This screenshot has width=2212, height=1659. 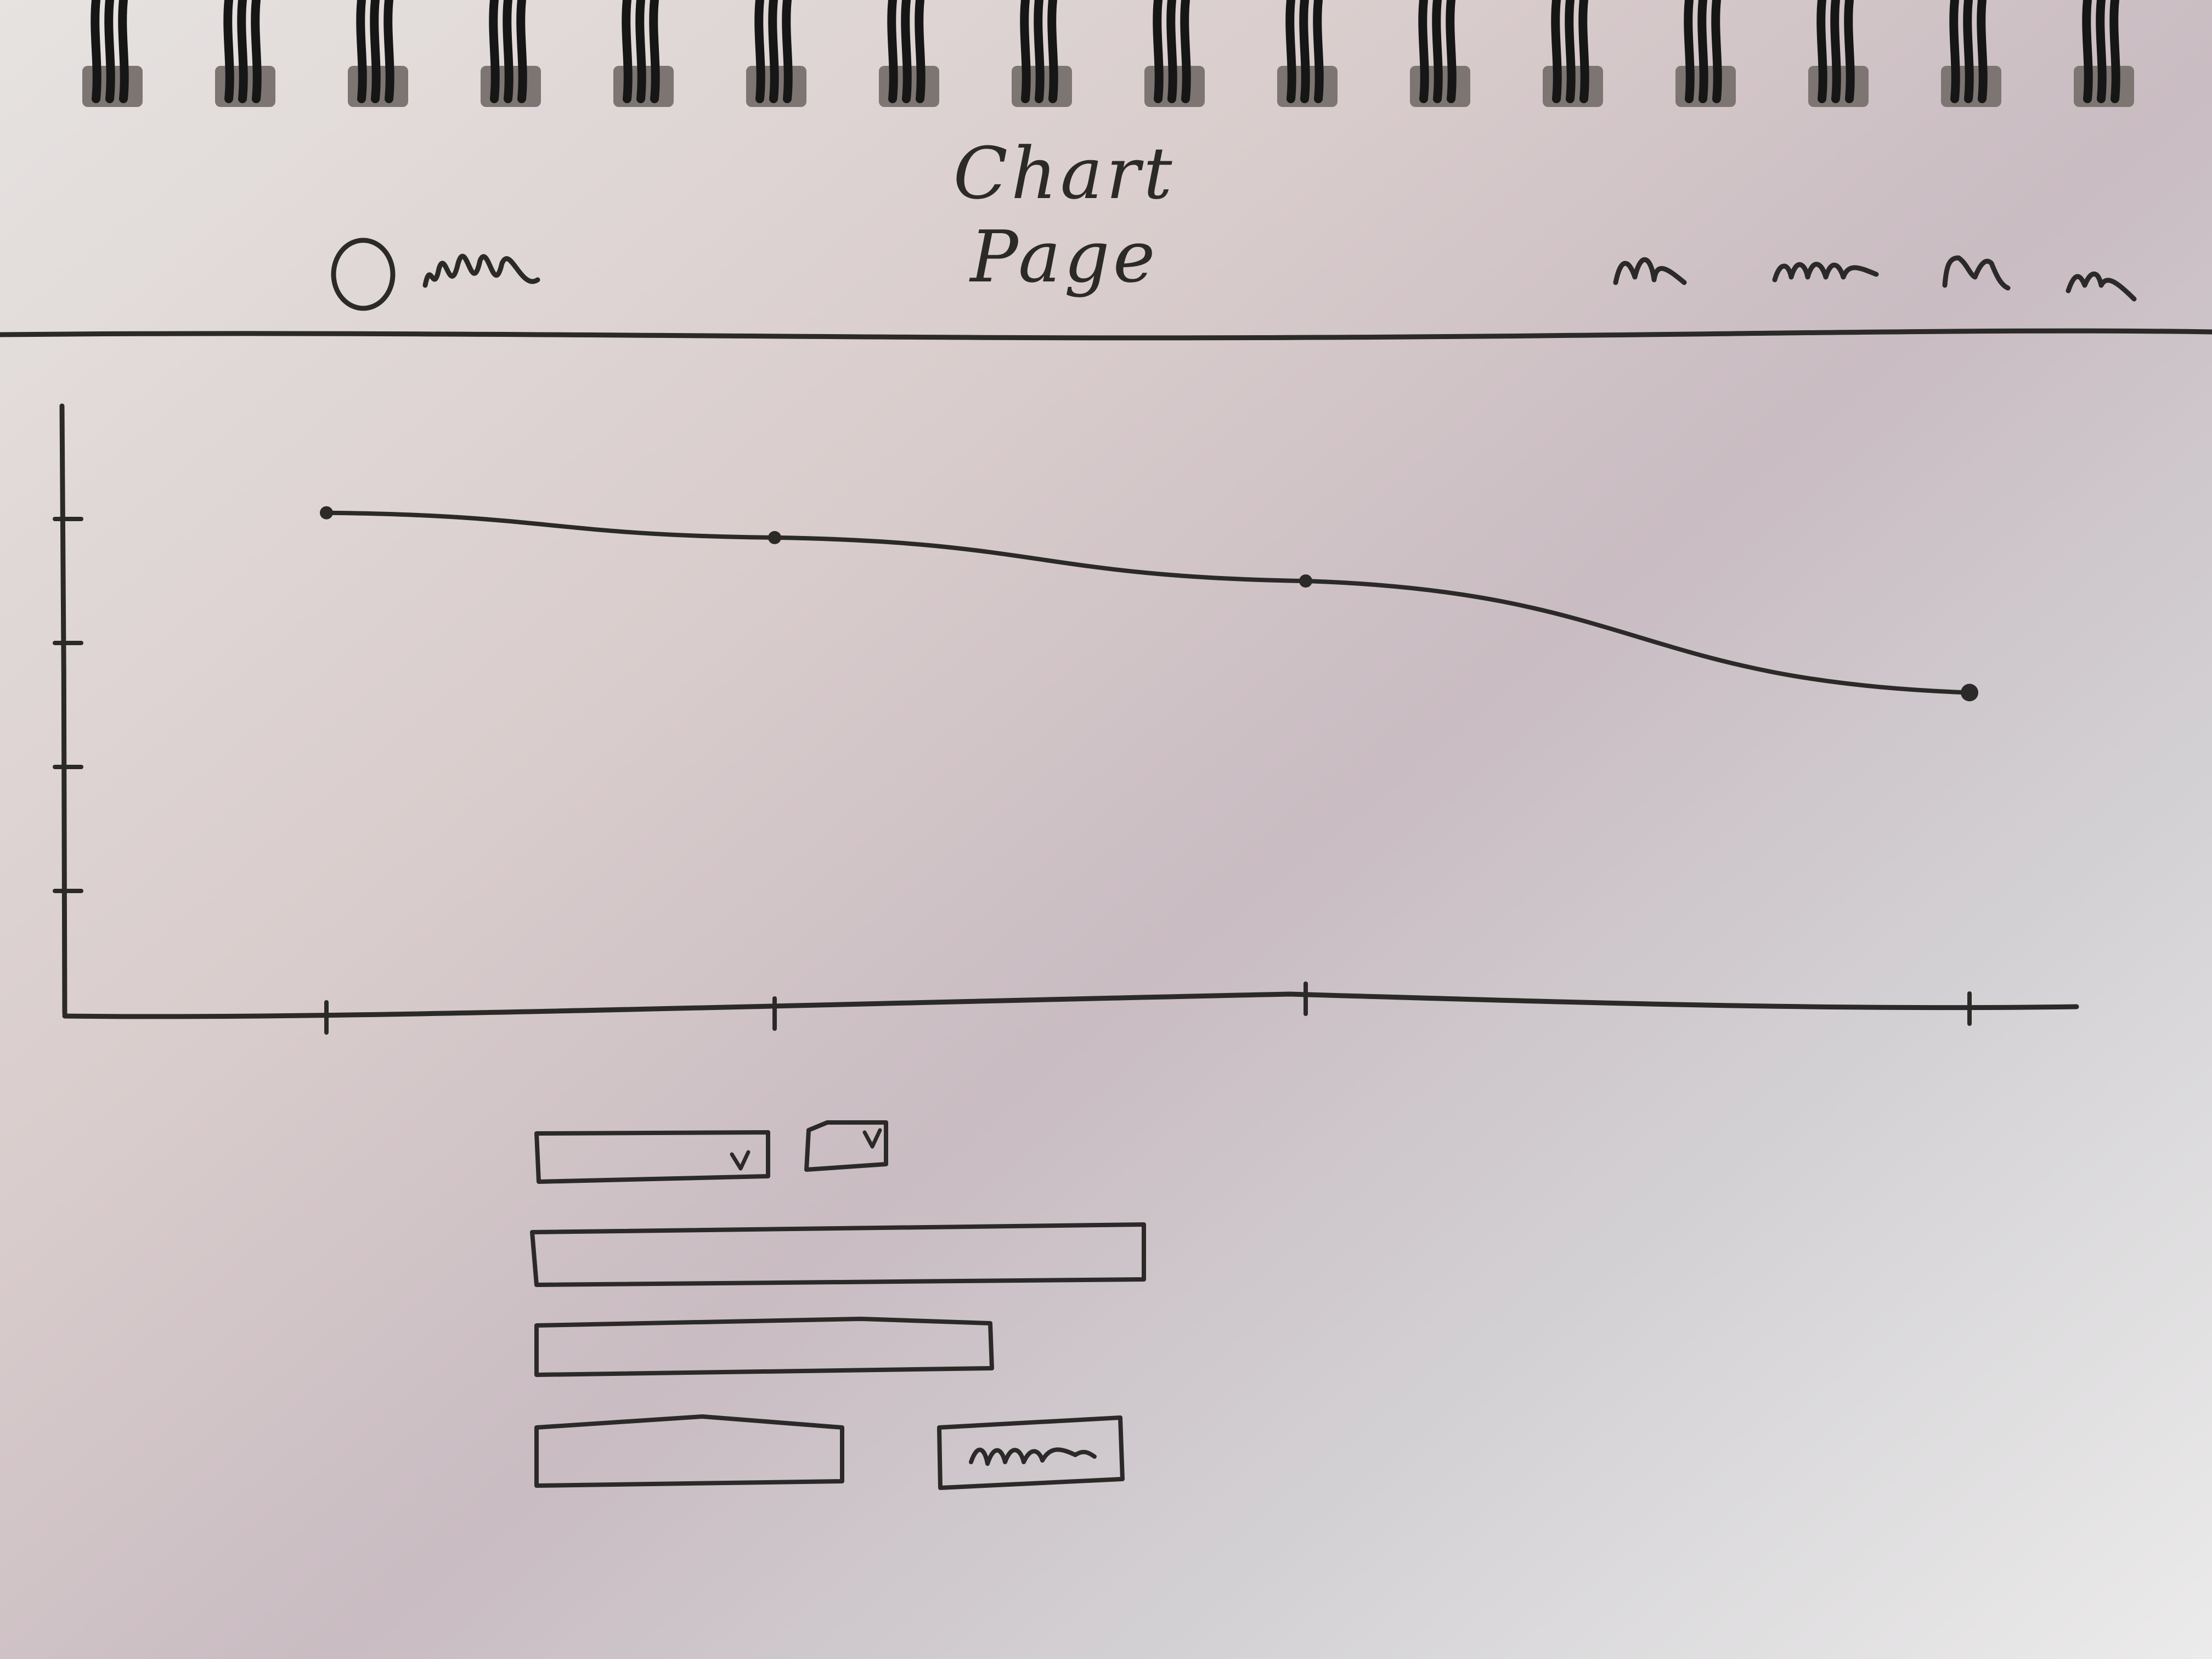 I want to click on dropdown-large, so click(x=652, y=1157).